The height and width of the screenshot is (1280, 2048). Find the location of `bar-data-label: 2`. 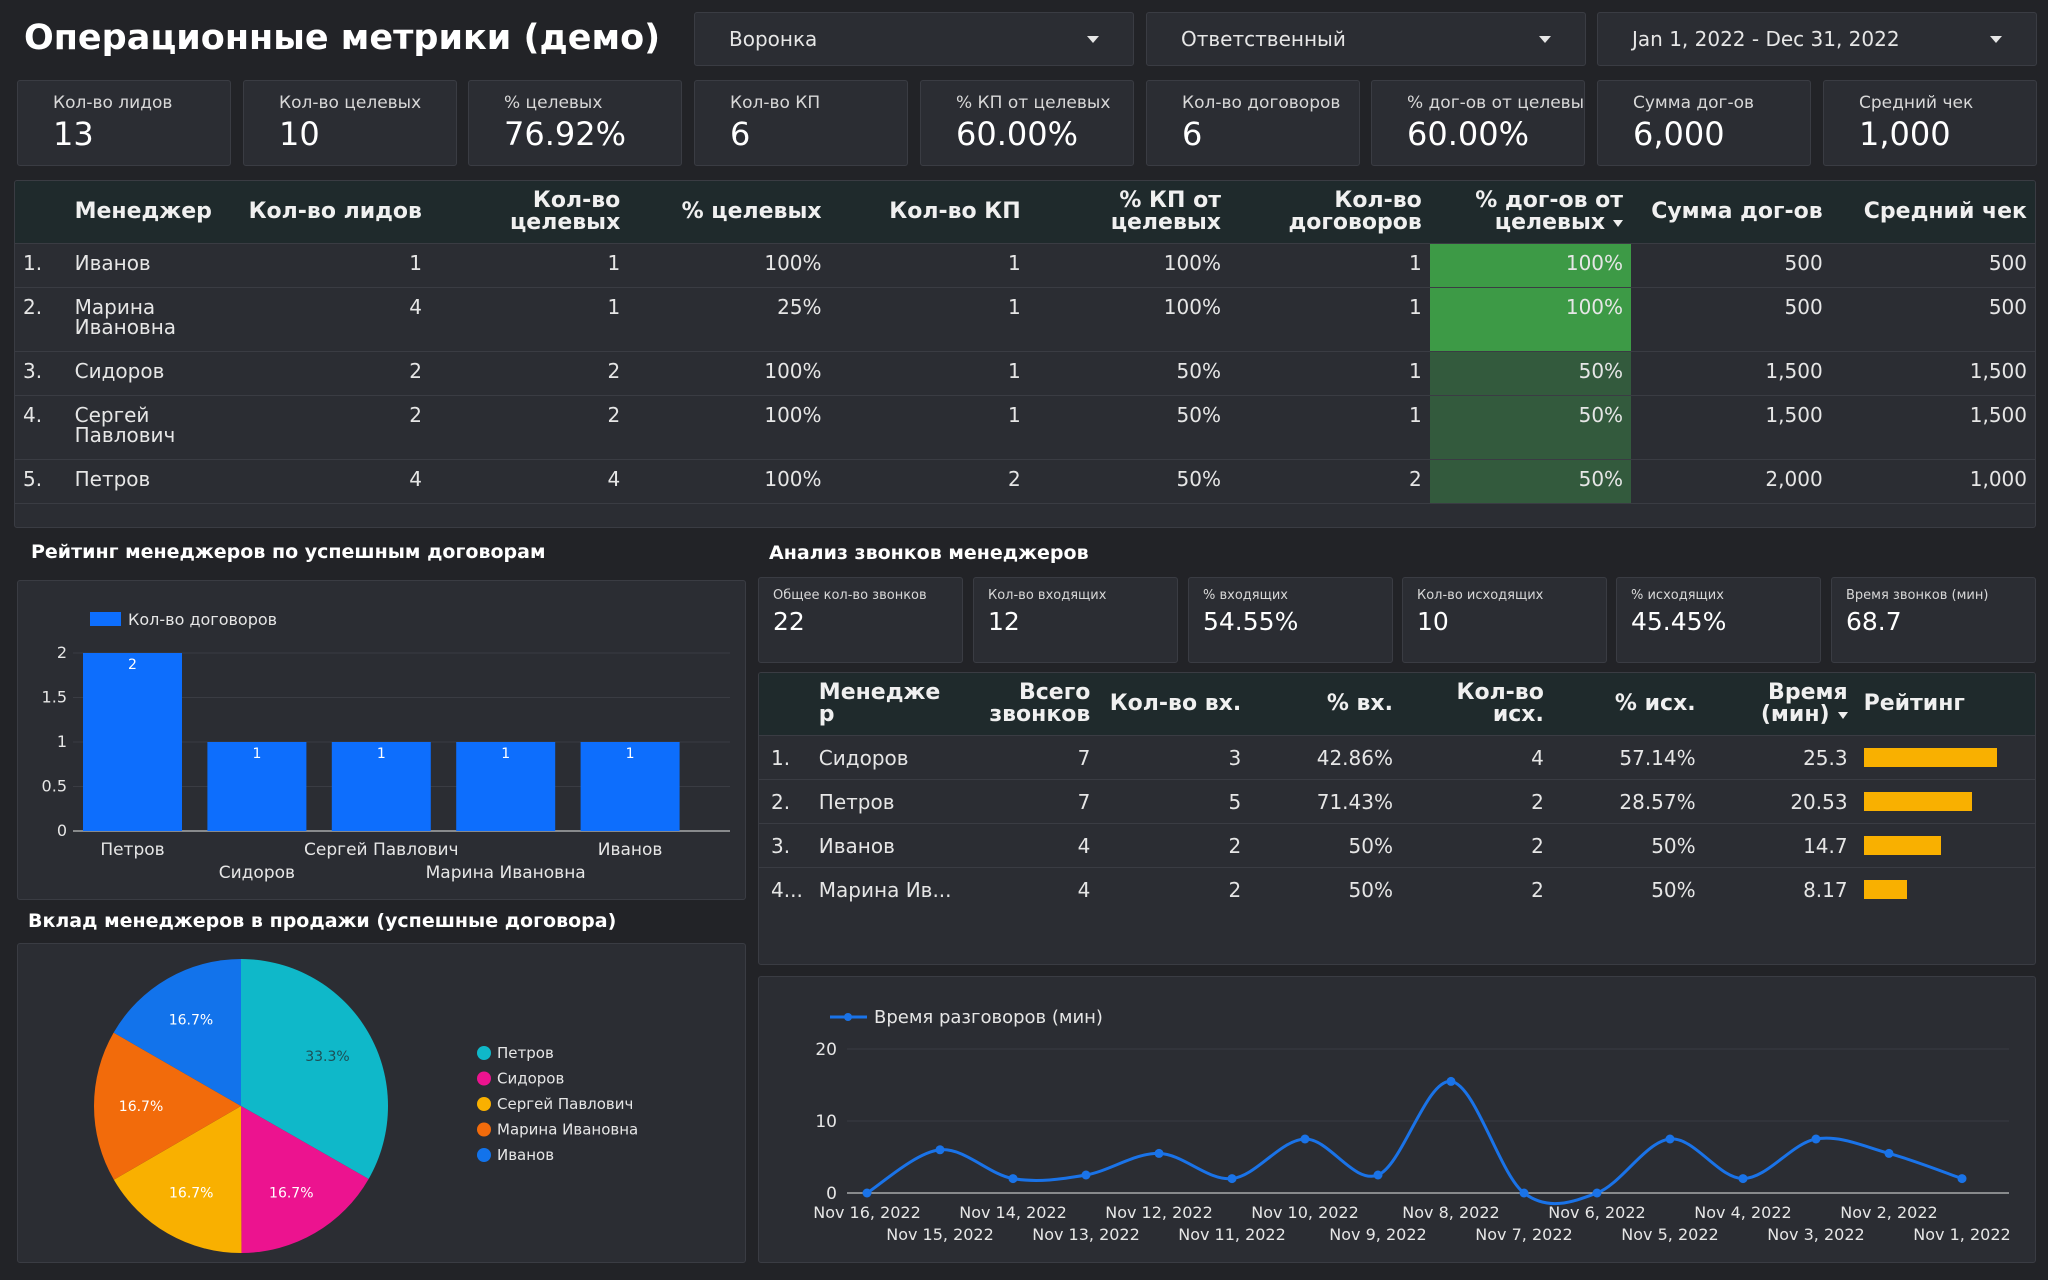

bar-data-label: 2 is located at coordinates (132, 665).